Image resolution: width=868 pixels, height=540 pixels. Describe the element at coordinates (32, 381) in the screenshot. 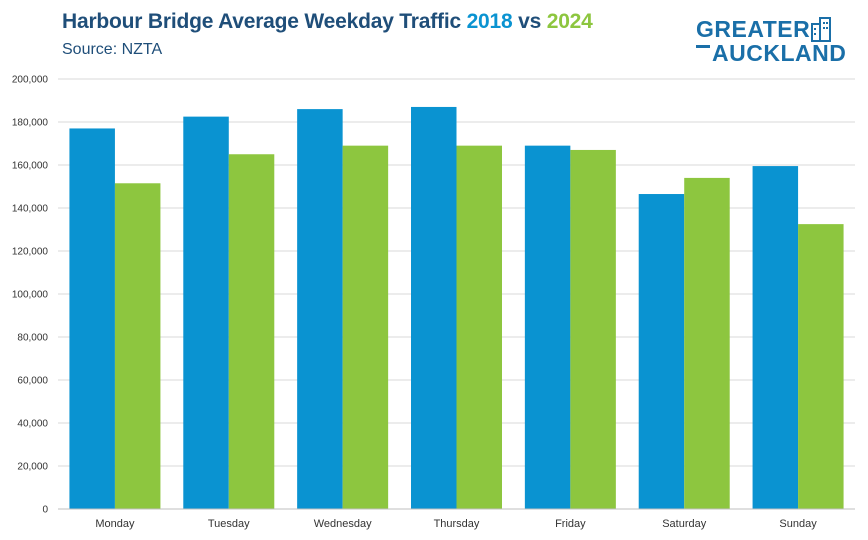

I see `y-tick-label: 60,000` at that location.